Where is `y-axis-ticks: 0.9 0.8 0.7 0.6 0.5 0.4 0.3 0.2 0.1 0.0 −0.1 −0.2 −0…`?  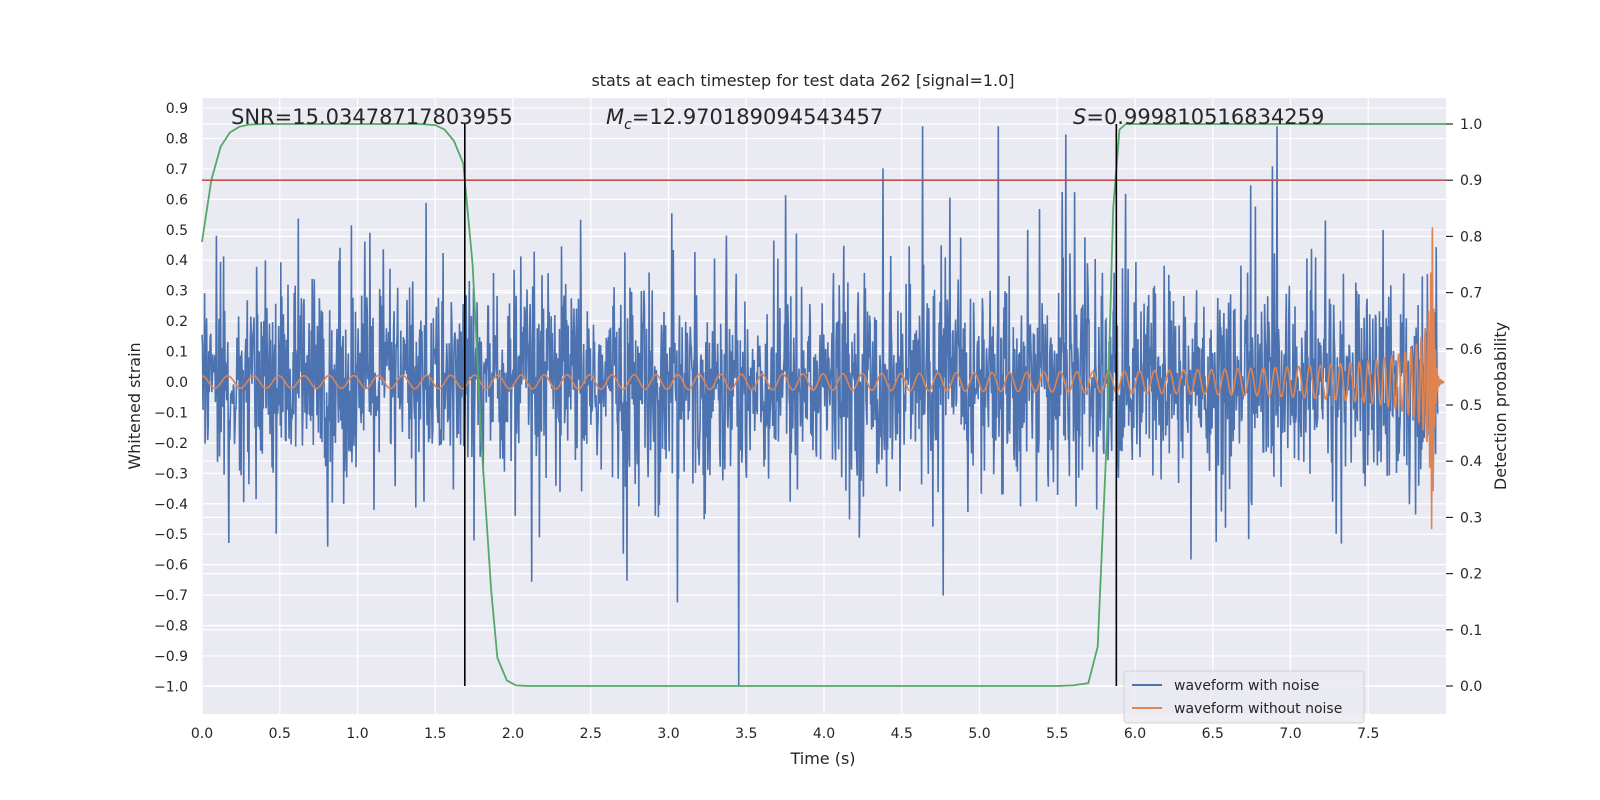
y-axis-ticks: 0.9 0.8 0.7 0.6 0.5 0.4 0.3 0.2 0.1 0.0 −0.1 −0.2 −0… is located at coordinates (171, 398).